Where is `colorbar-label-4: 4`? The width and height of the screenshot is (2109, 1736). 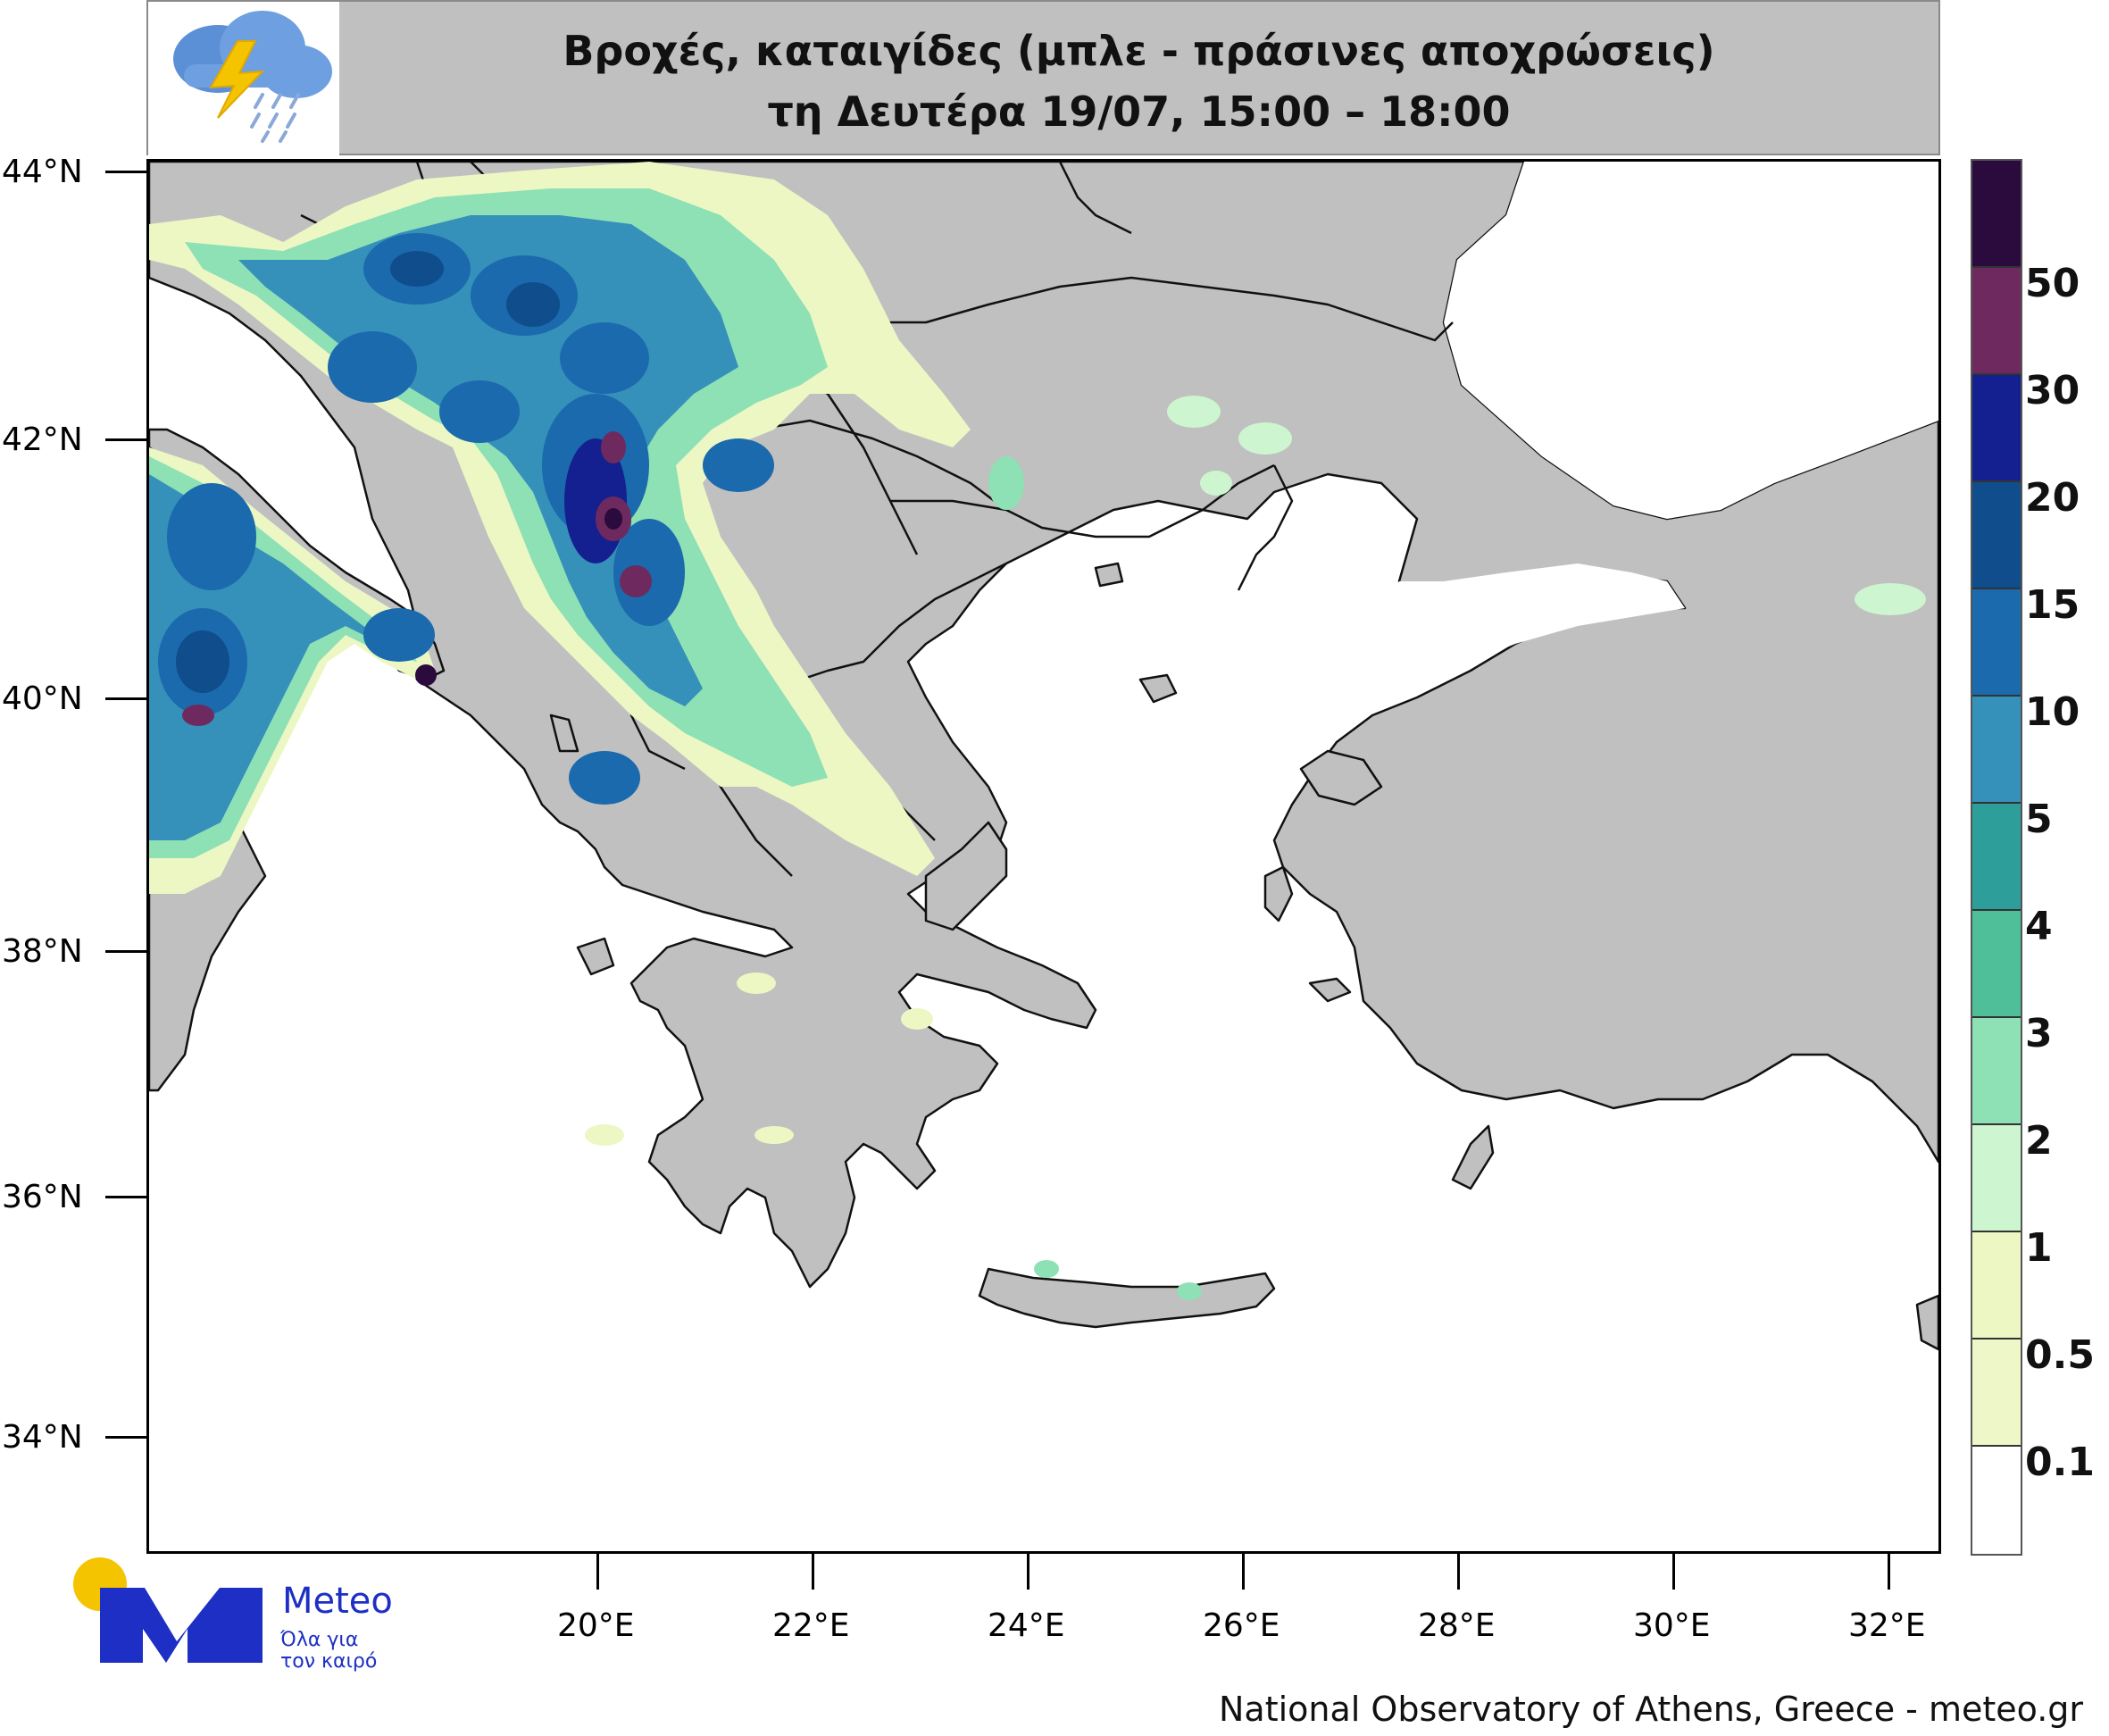 colorbar-label-4: 4 is located at coordinates (2039, 926).